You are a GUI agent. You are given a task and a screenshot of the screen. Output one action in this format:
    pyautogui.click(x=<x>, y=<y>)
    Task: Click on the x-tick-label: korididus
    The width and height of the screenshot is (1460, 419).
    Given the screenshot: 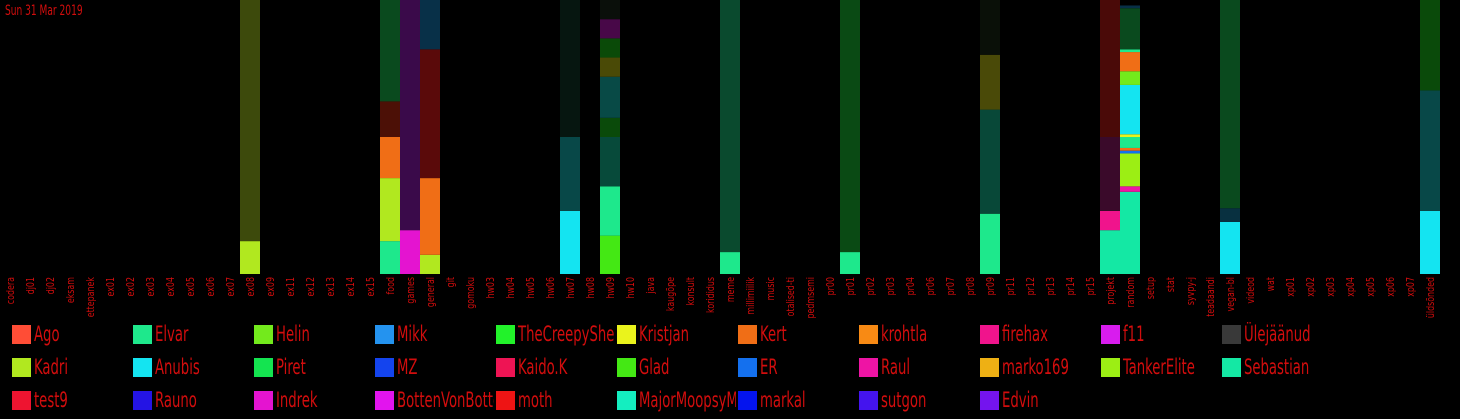 What is the action you would take?
    pyautogui.click(x=711, y=295)
    